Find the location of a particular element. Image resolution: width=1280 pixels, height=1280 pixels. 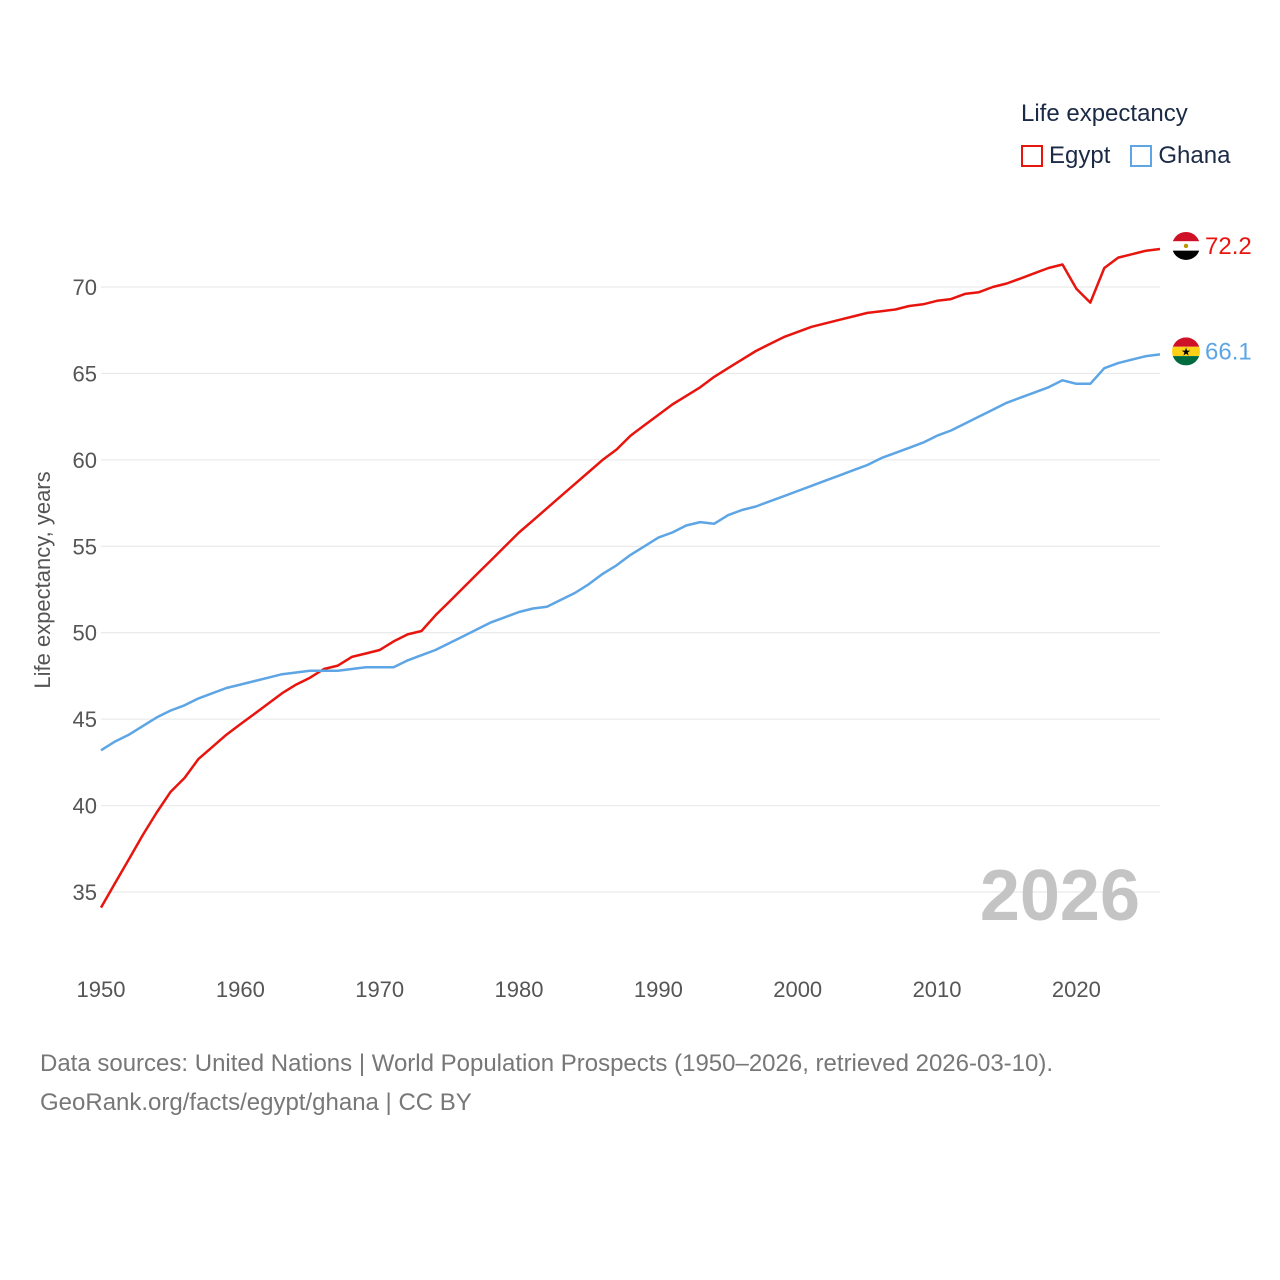

x-tick-2020: 2020 is located at coordinates (1076, 989).